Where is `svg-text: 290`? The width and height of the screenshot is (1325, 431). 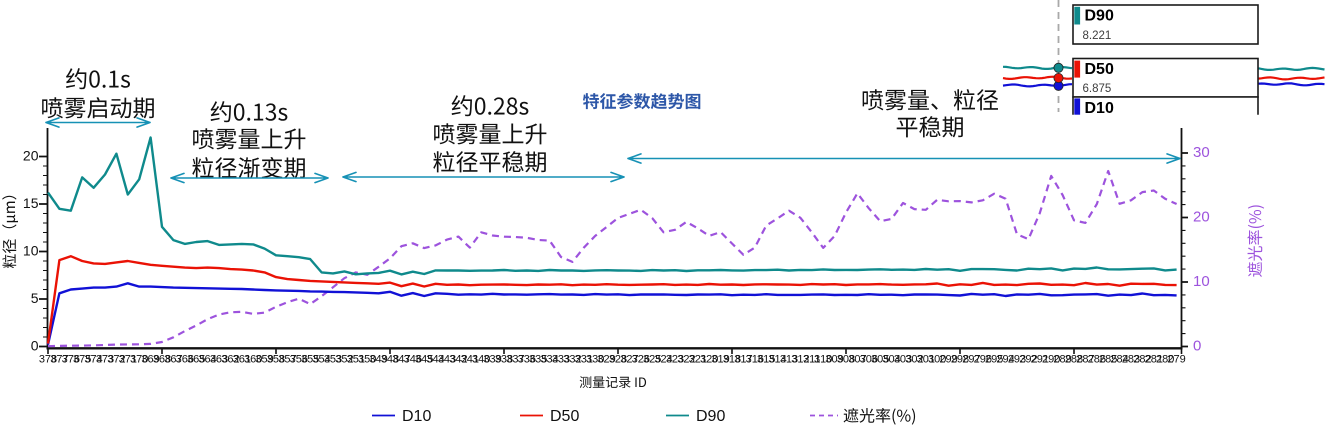 svg-text: 290 is located at coordinates (1051, 360).